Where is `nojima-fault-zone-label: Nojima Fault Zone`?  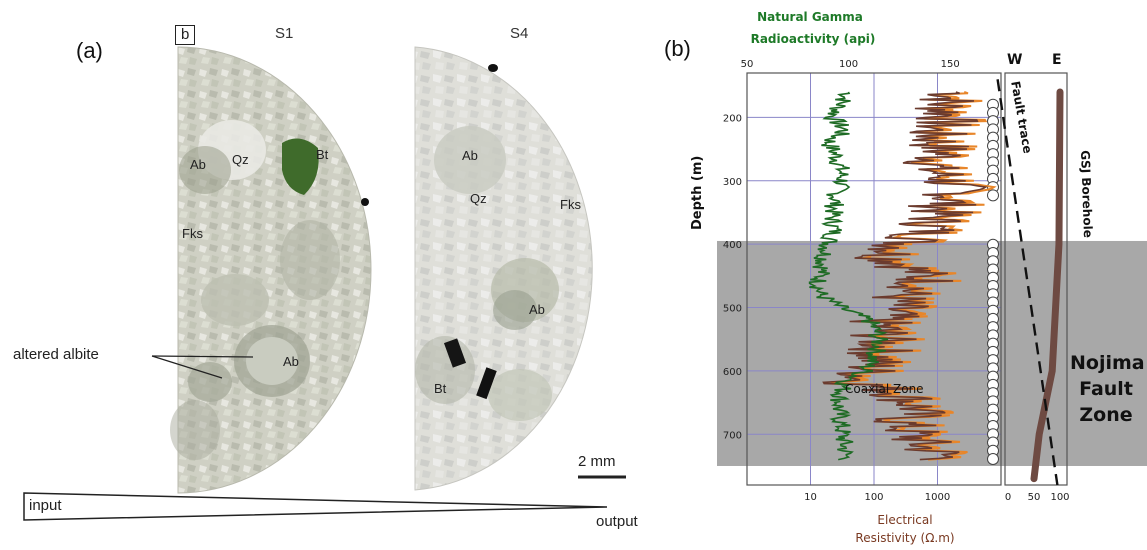
nojima-fault-zone-label: Nojima Fault Zone is located at coordinates (1107, 389).